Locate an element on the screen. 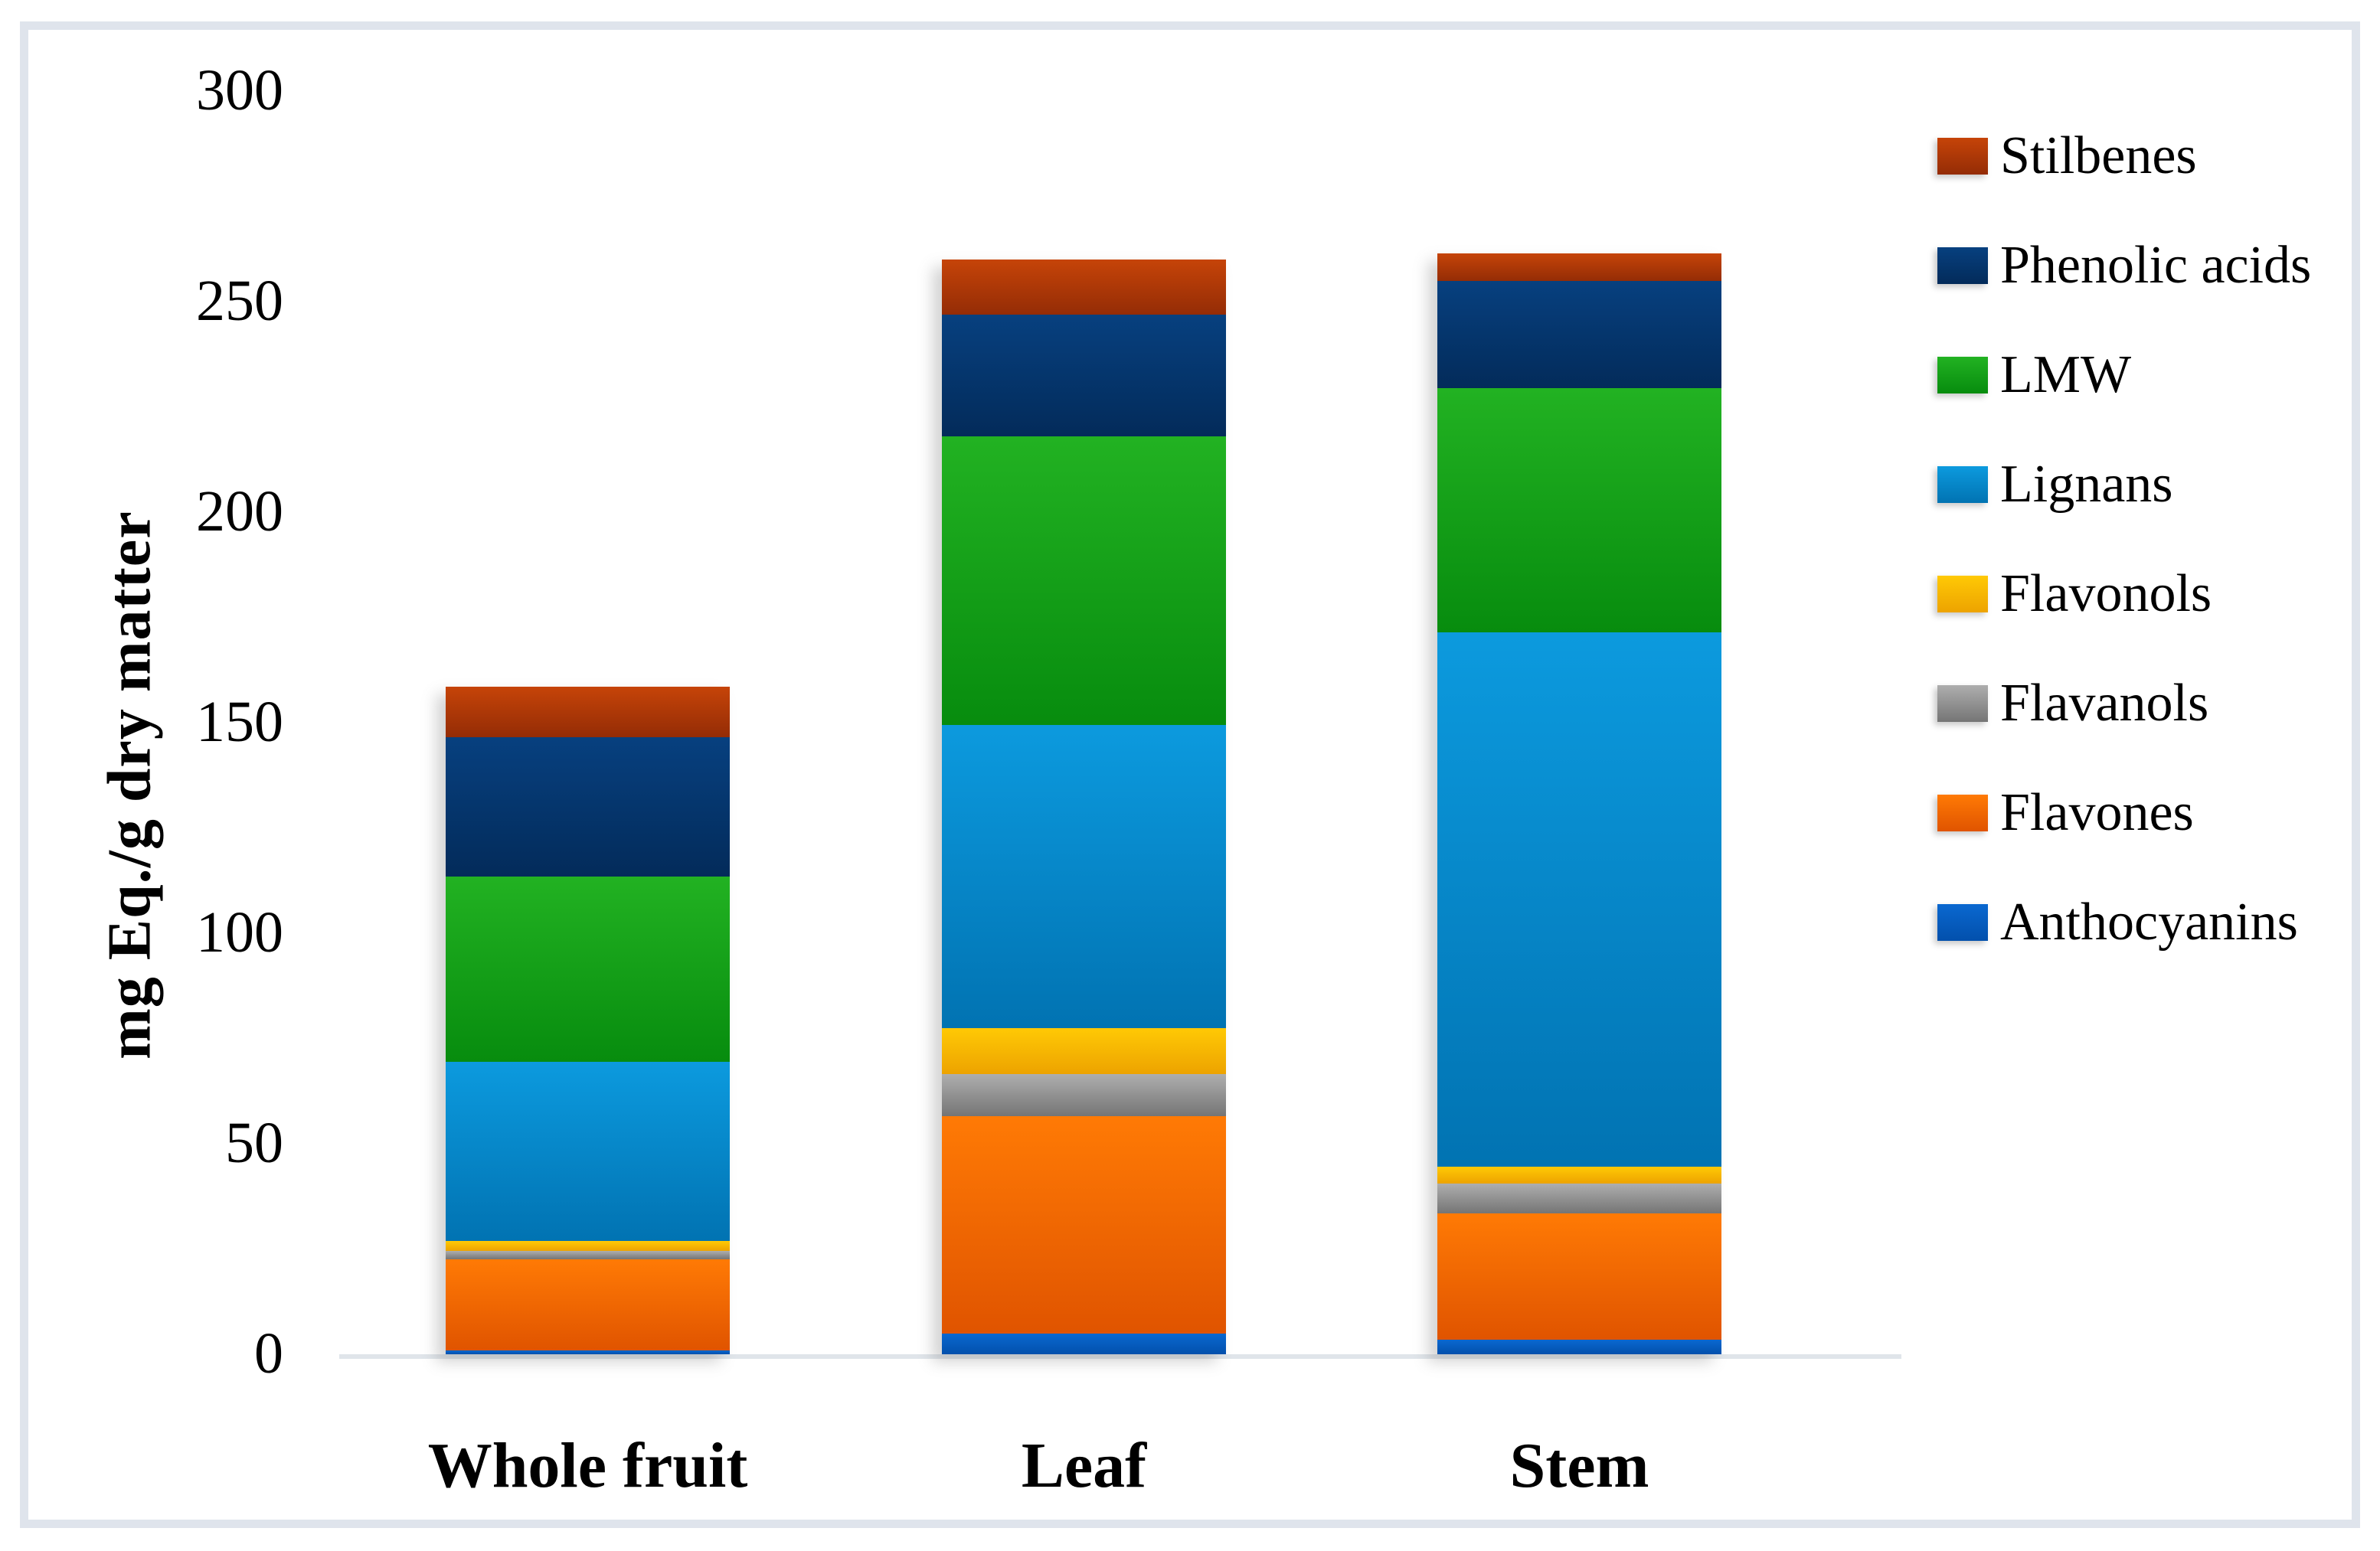  bar-segment-flavanols-stem is located at coordinates (1579, 1198).